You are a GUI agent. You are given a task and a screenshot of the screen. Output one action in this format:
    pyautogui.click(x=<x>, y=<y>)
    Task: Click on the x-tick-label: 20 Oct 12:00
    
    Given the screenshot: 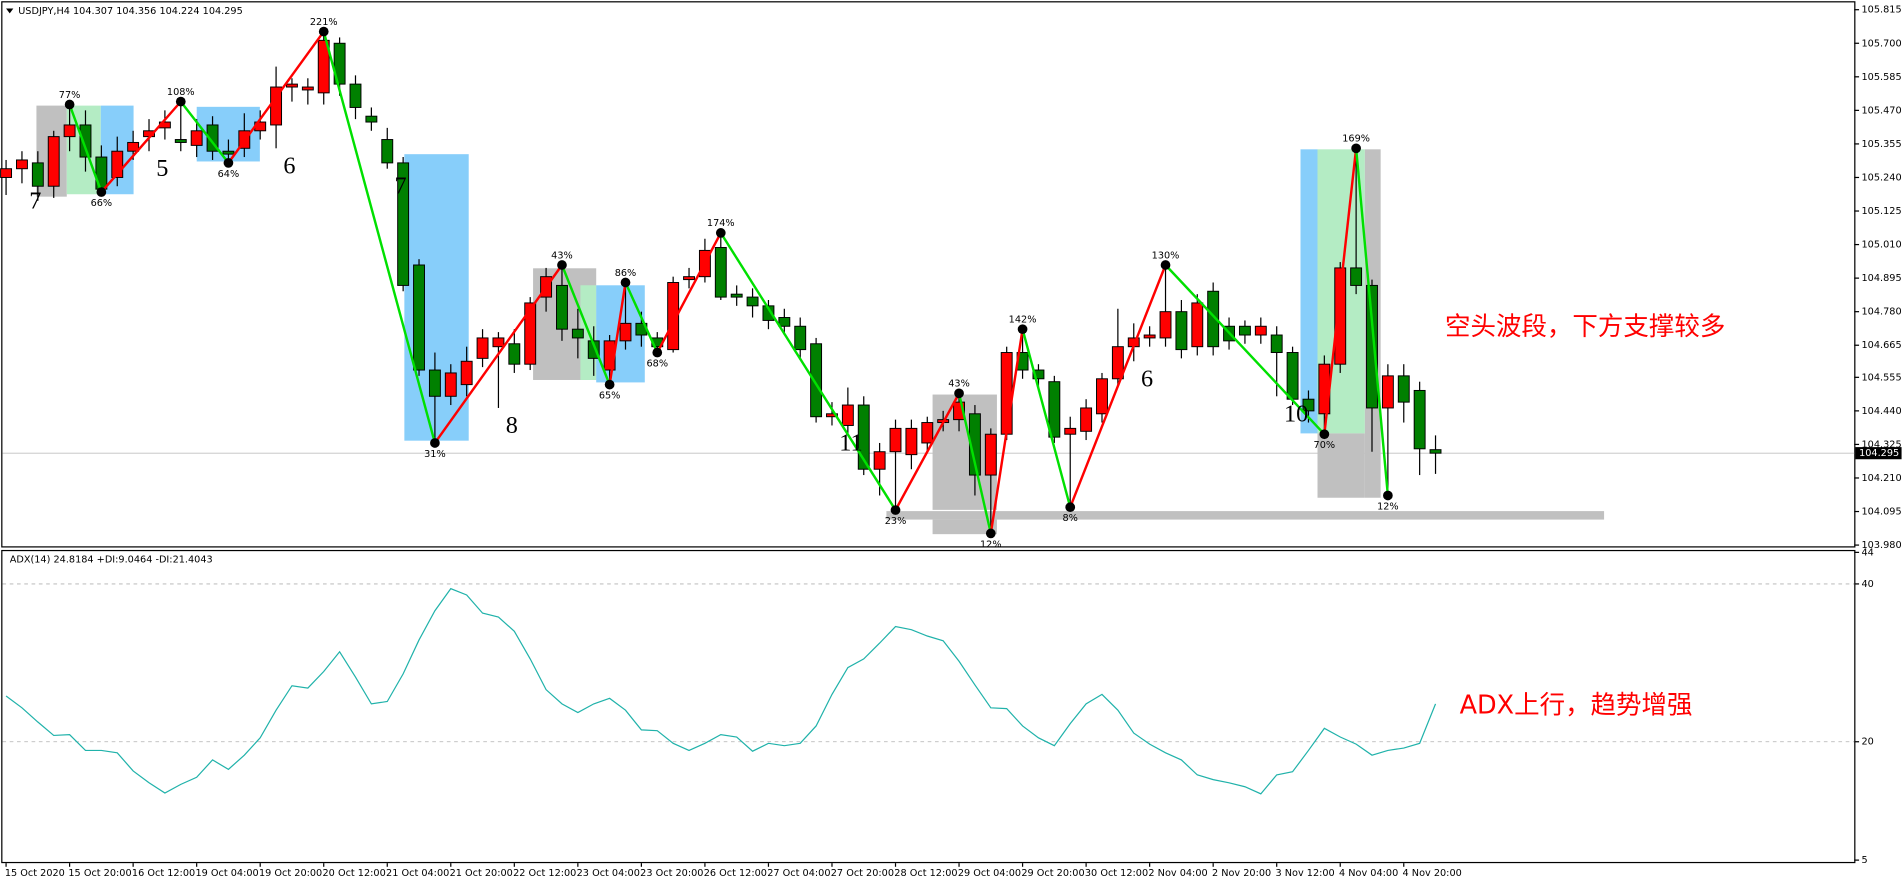 What is the action you would take?
    pyautogui.click(x=354, y=873)
    